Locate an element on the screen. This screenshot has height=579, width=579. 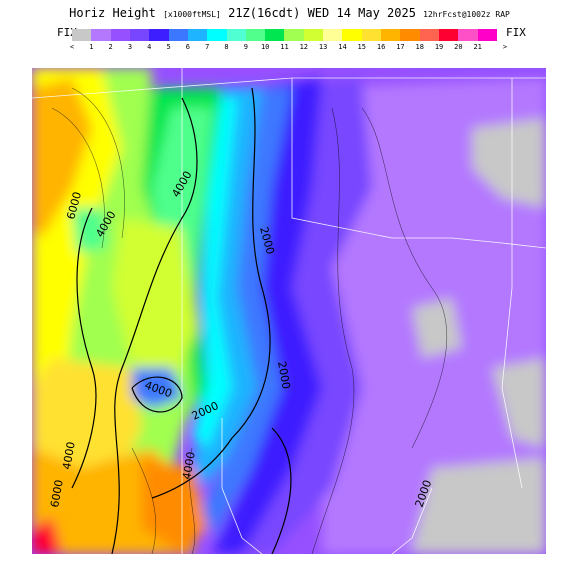
fill-dark-orange is located at coordinates (174, 506).